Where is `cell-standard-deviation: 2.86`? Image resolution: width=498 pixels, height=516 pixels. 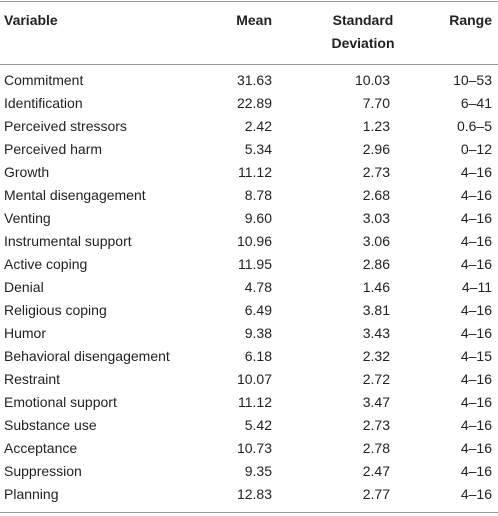 cell-standard-deviation: 2.86 is located at coordinates (376, 264).